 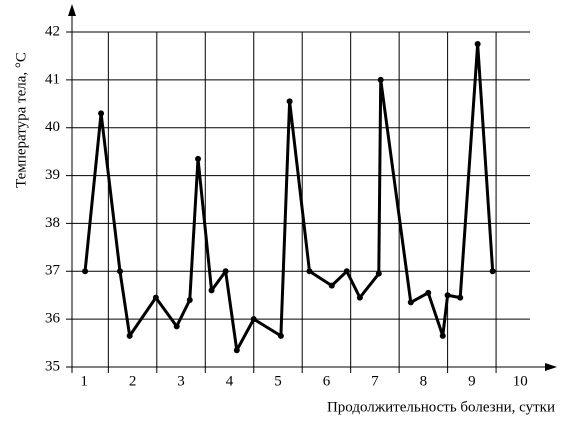 What do you see at coordinates (472, 381) in the screenshot?
I see `x-tick-label: 9` at bounding box center [472, 381].